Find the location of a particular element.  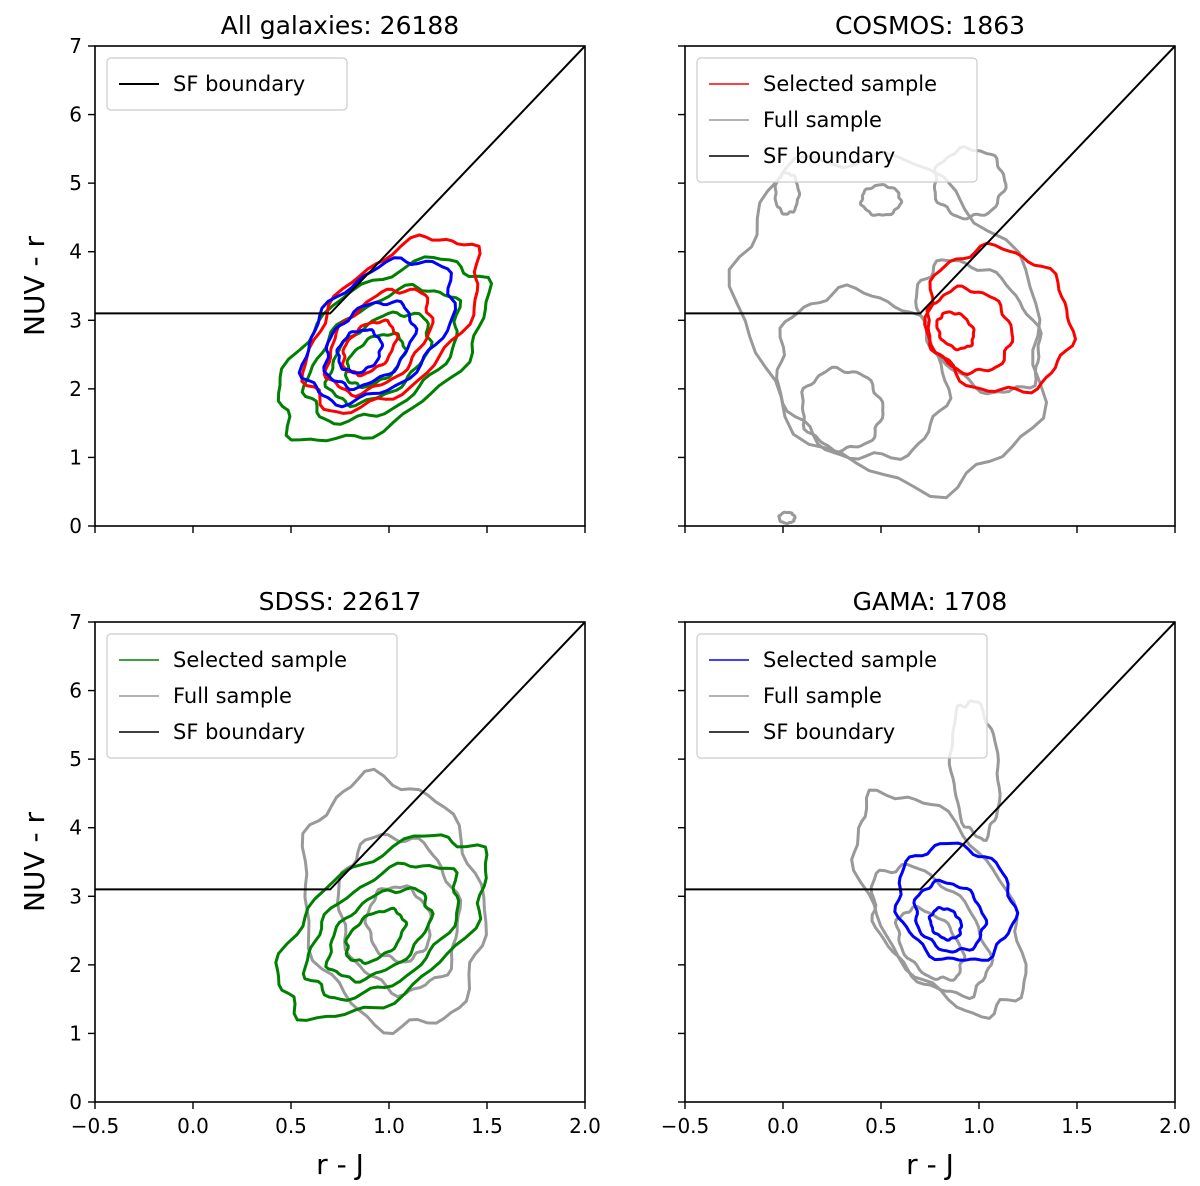

legend: SF boundary is located at coordinates (227, 84).